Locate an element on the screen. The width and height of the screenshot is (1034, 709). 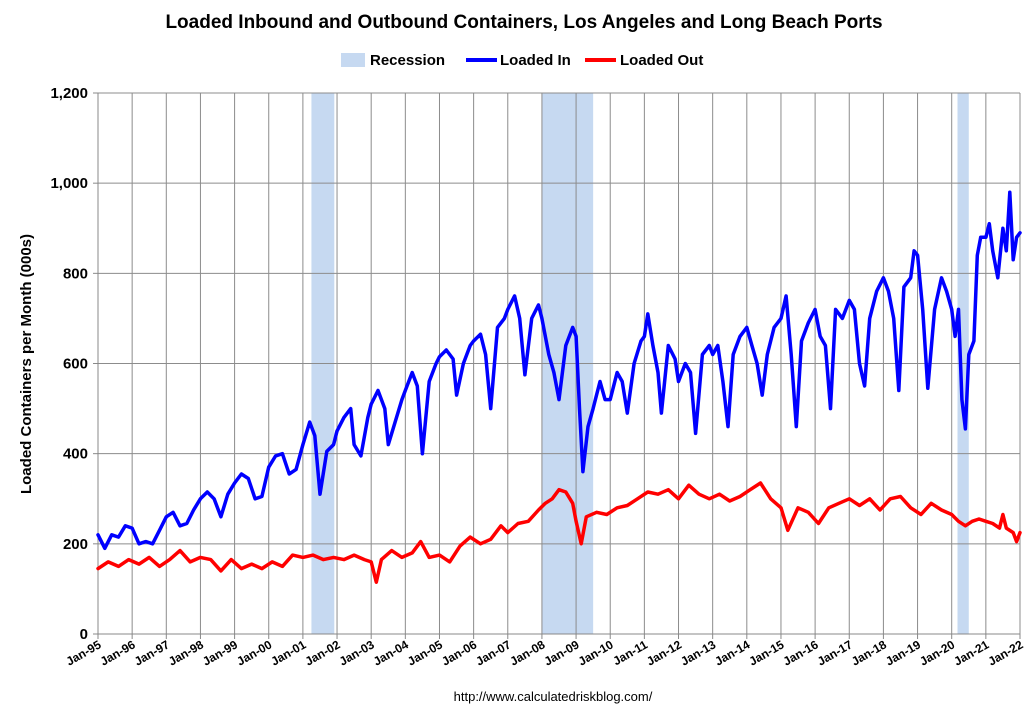
x-tick-label: Jan-20 is located at coordinates (937, 652).